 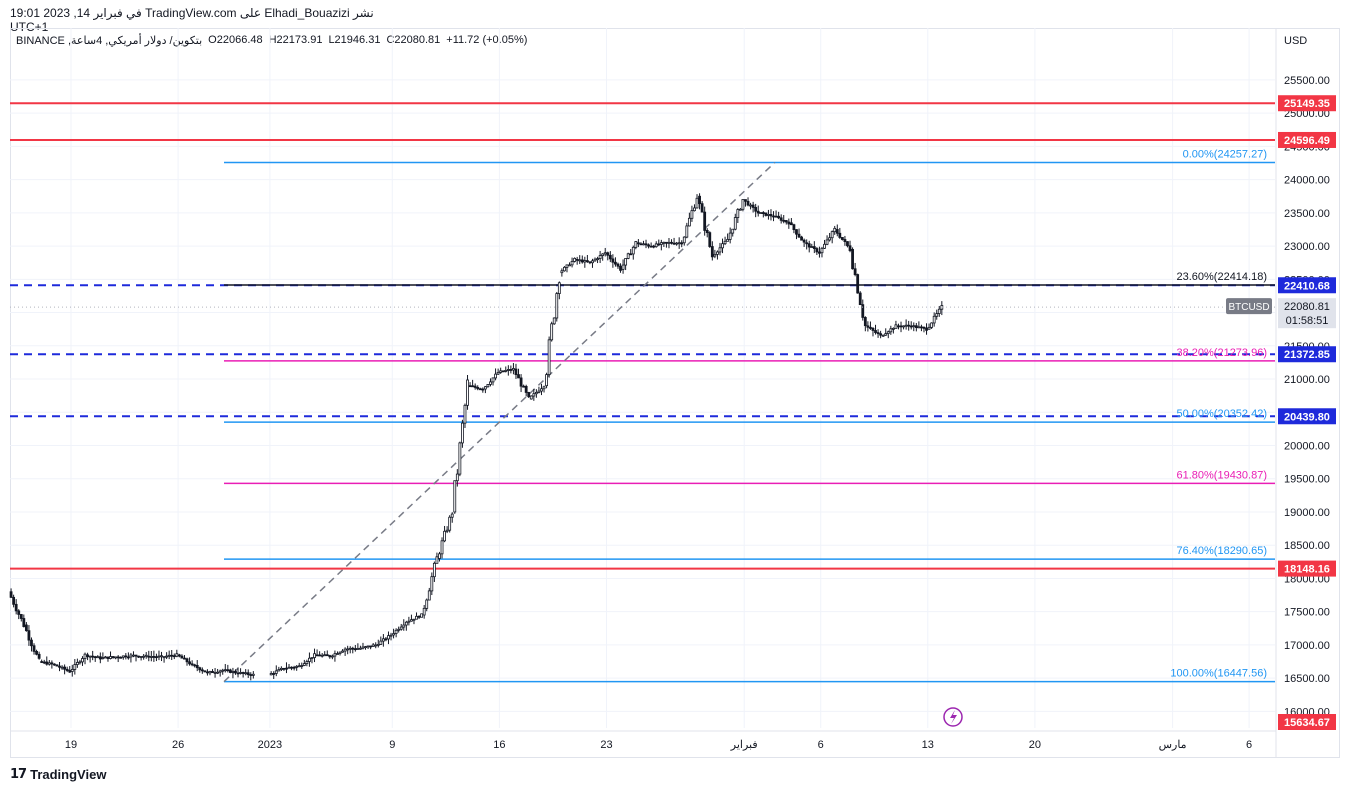 I want to click on time-tick-label: 9, so click(x=392, y=745).